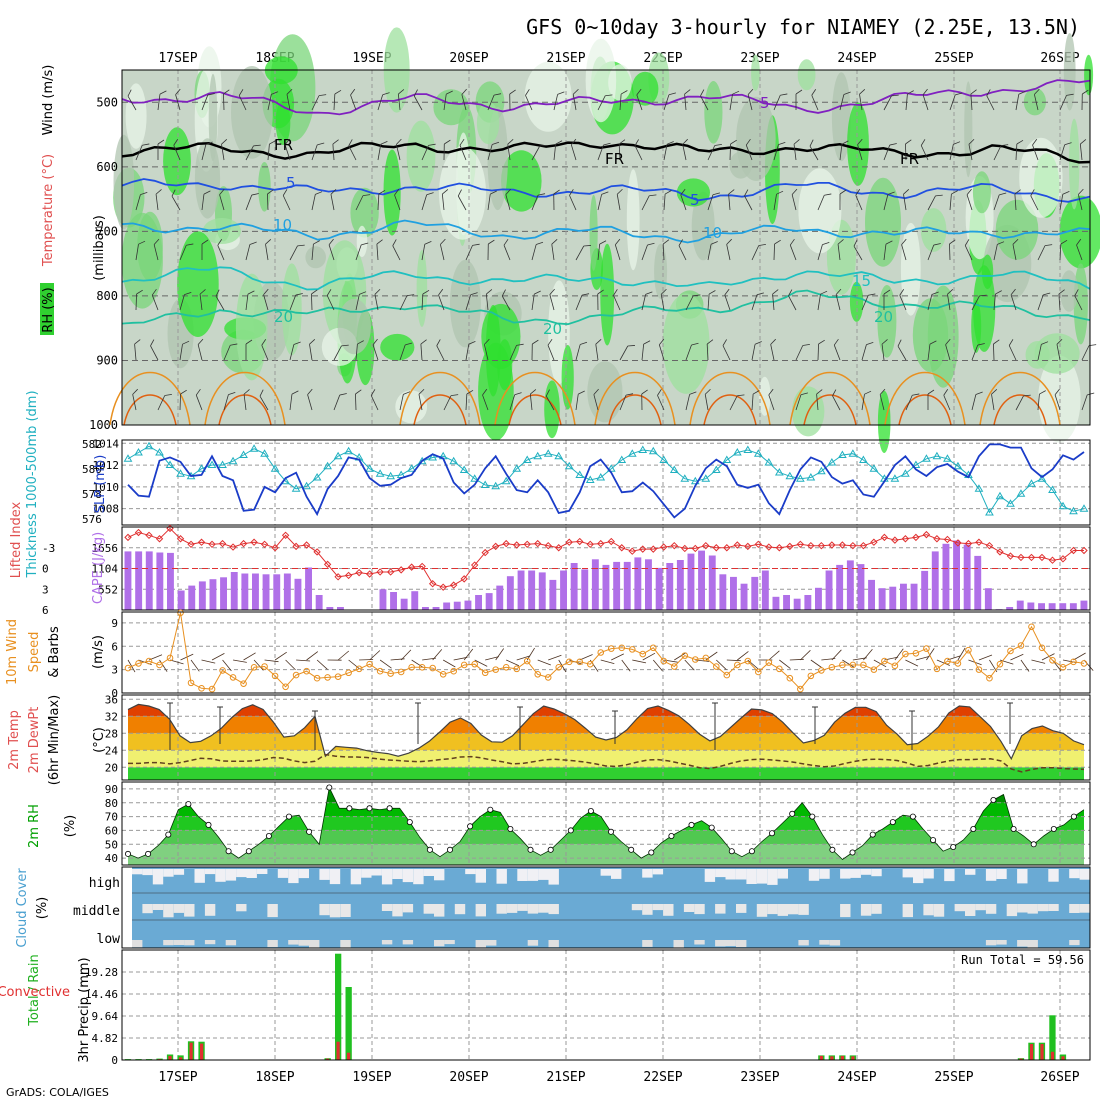  I want to click on temp-tick: 20, so click(111, 767).